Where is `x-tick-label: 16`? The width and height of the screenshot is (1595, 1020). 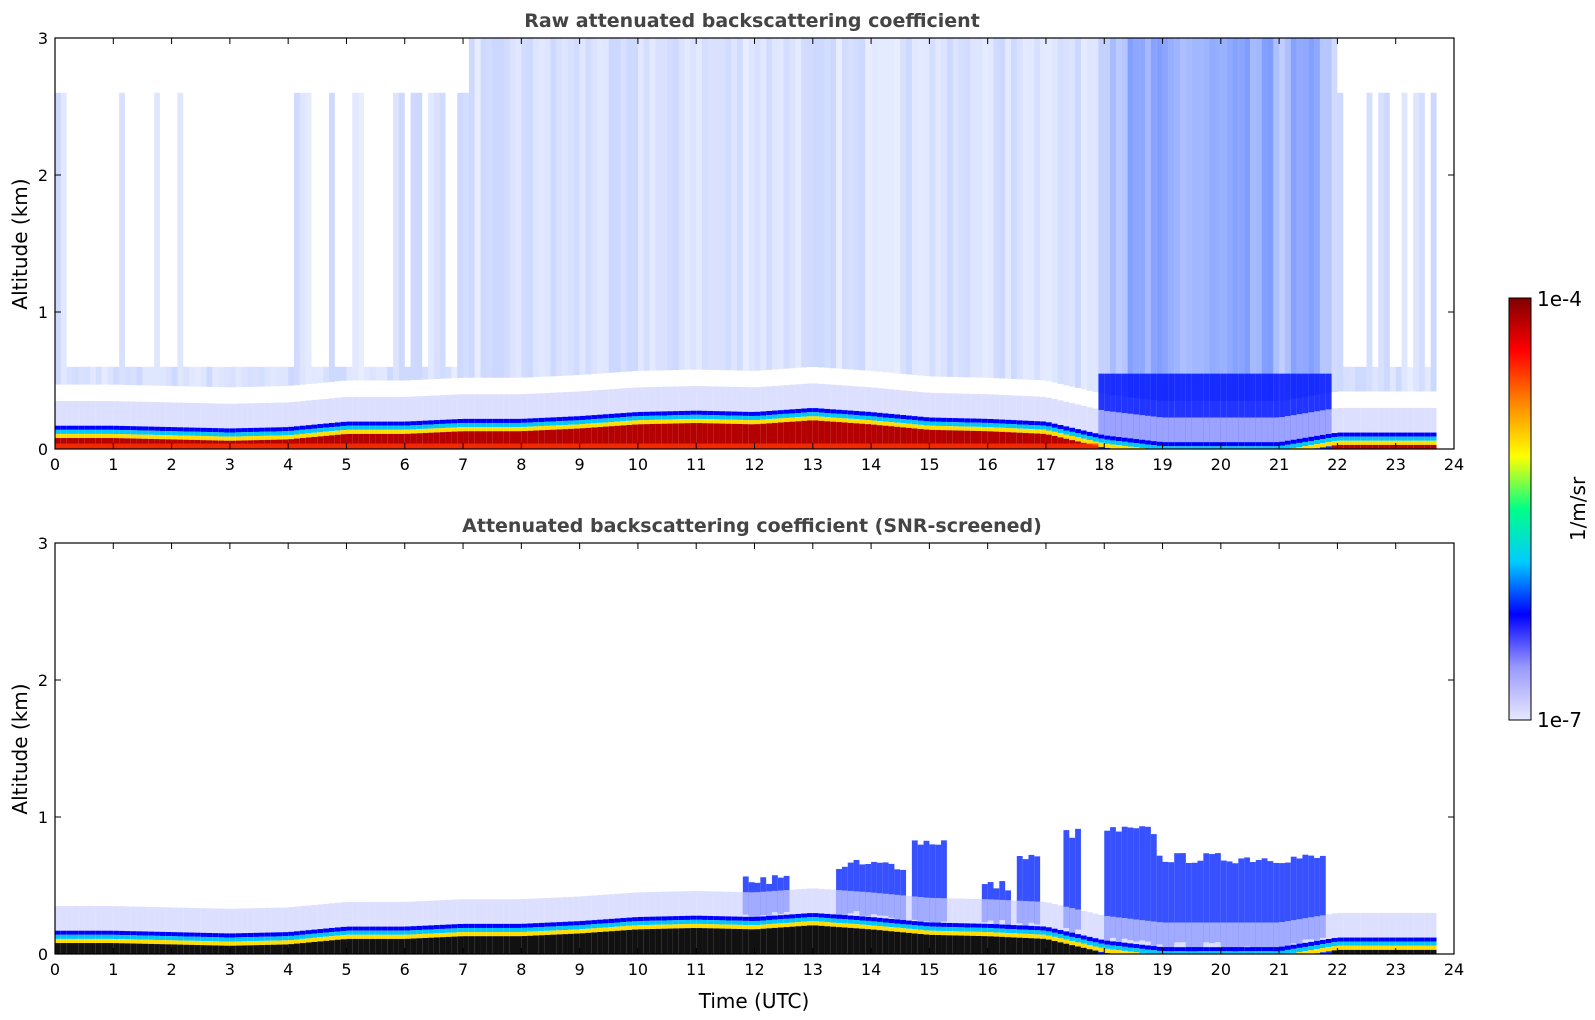
x-tick-label: 16 is located at coordinates (987, 464).